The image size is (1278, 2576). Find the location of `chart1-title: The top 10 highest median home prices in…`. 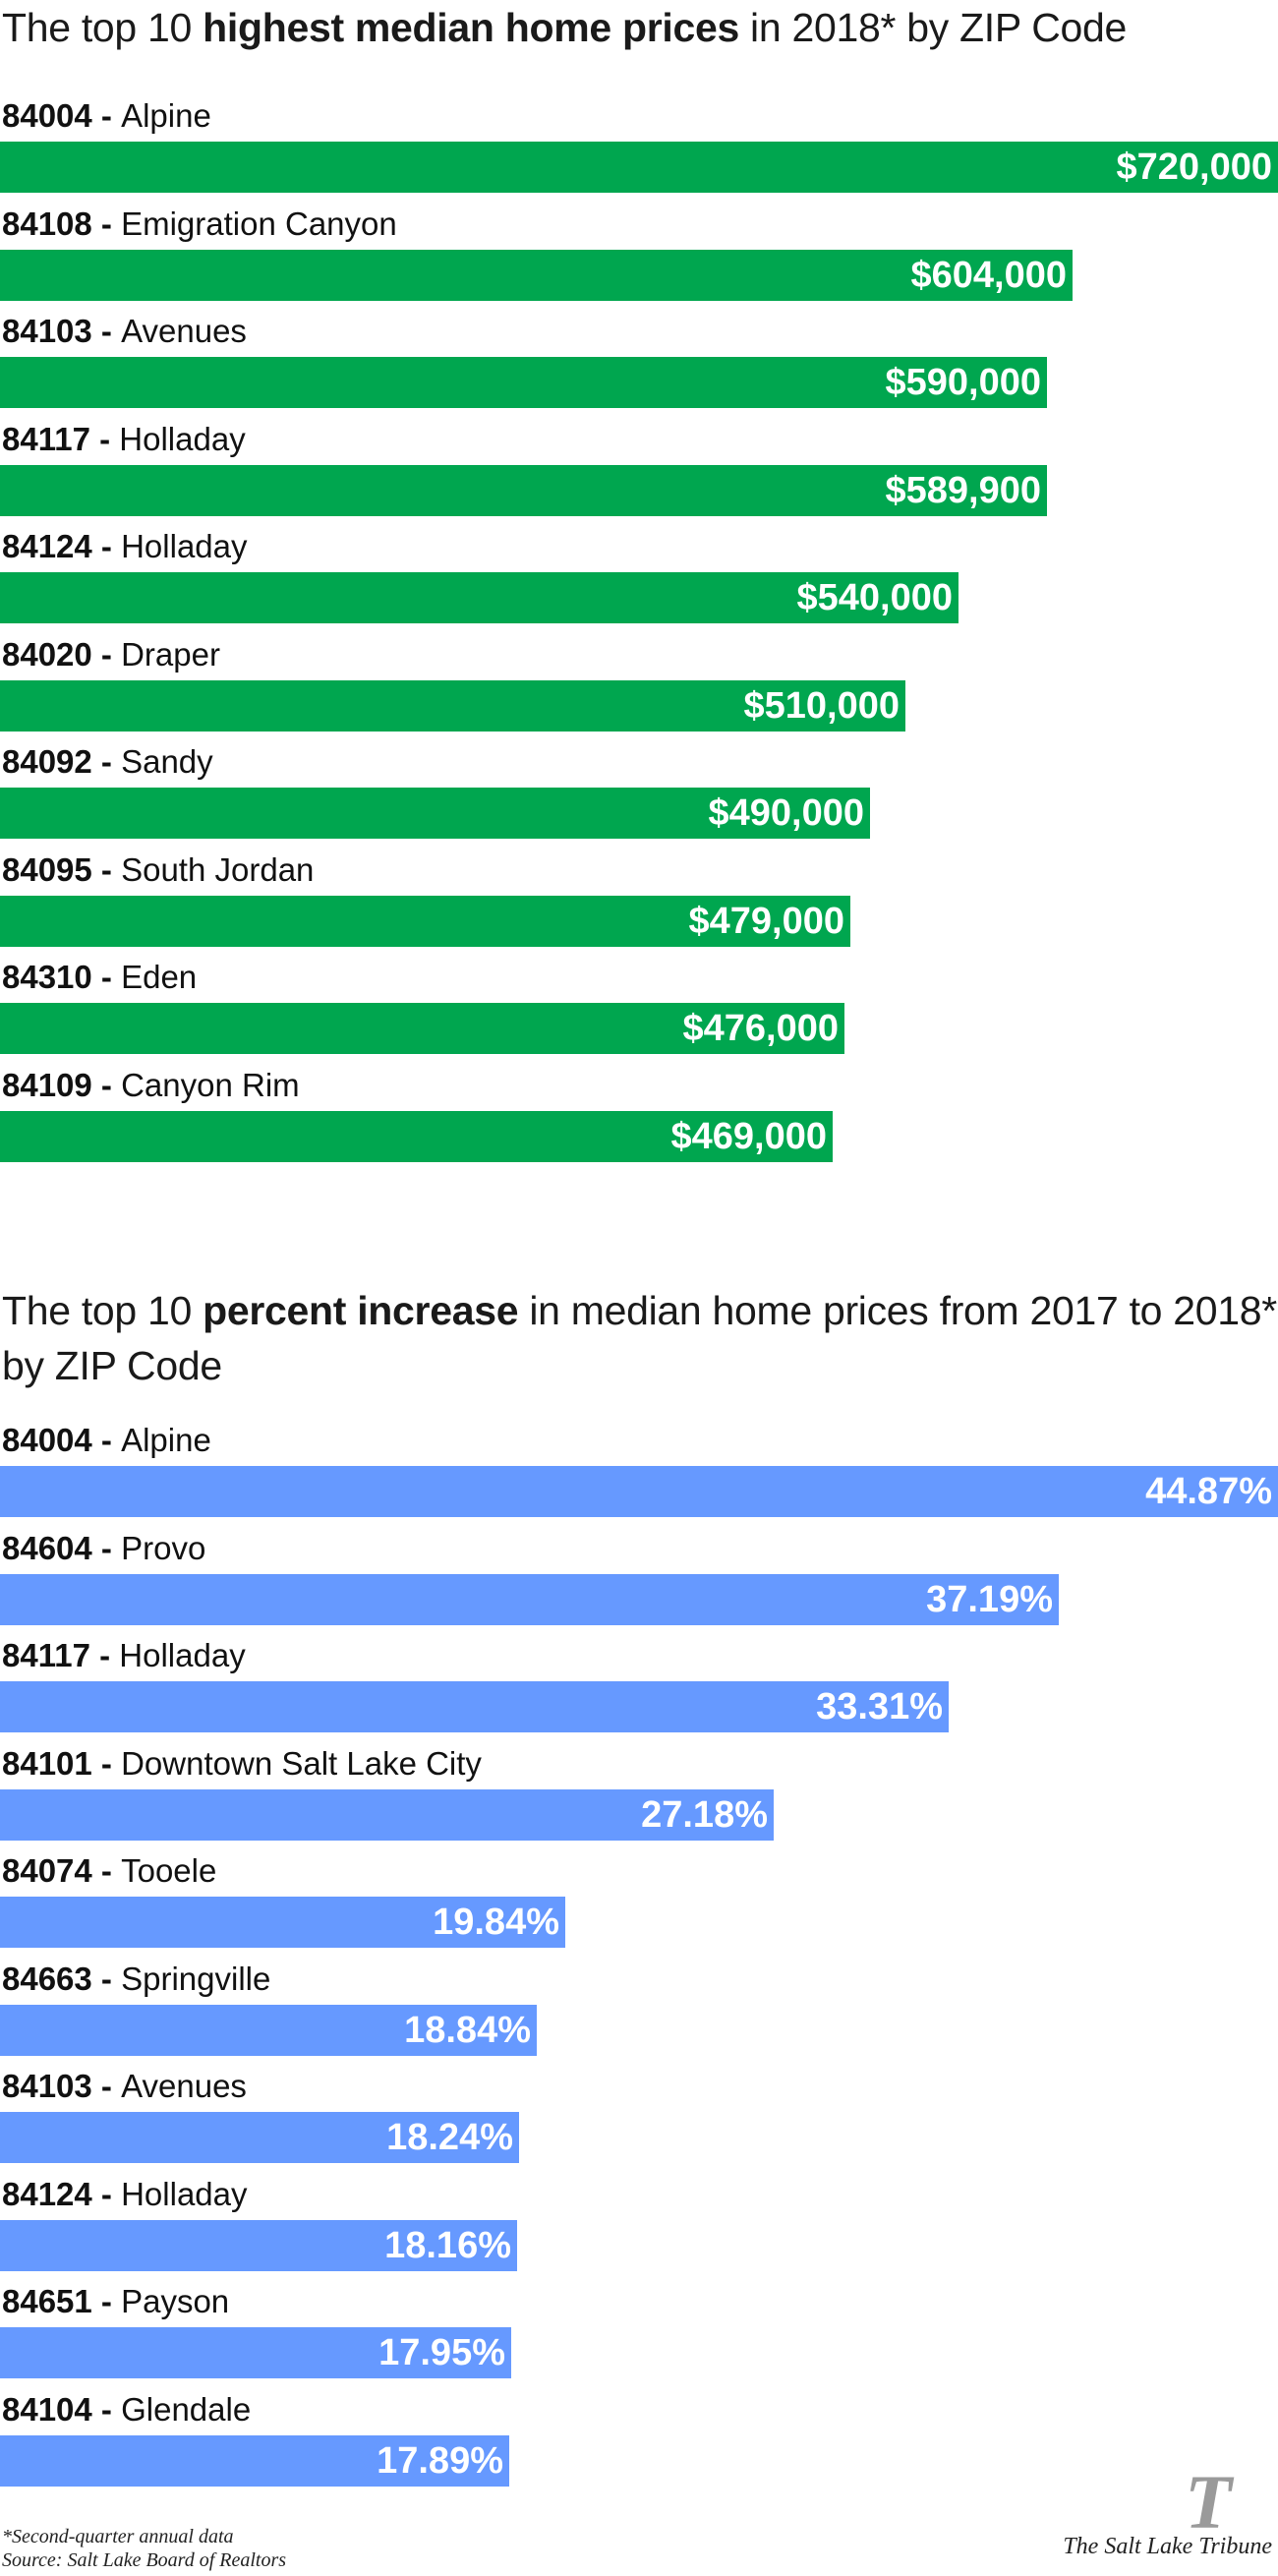

chart1-title: The top 10 highest median home prices in… is located at coordinates (639, 27).